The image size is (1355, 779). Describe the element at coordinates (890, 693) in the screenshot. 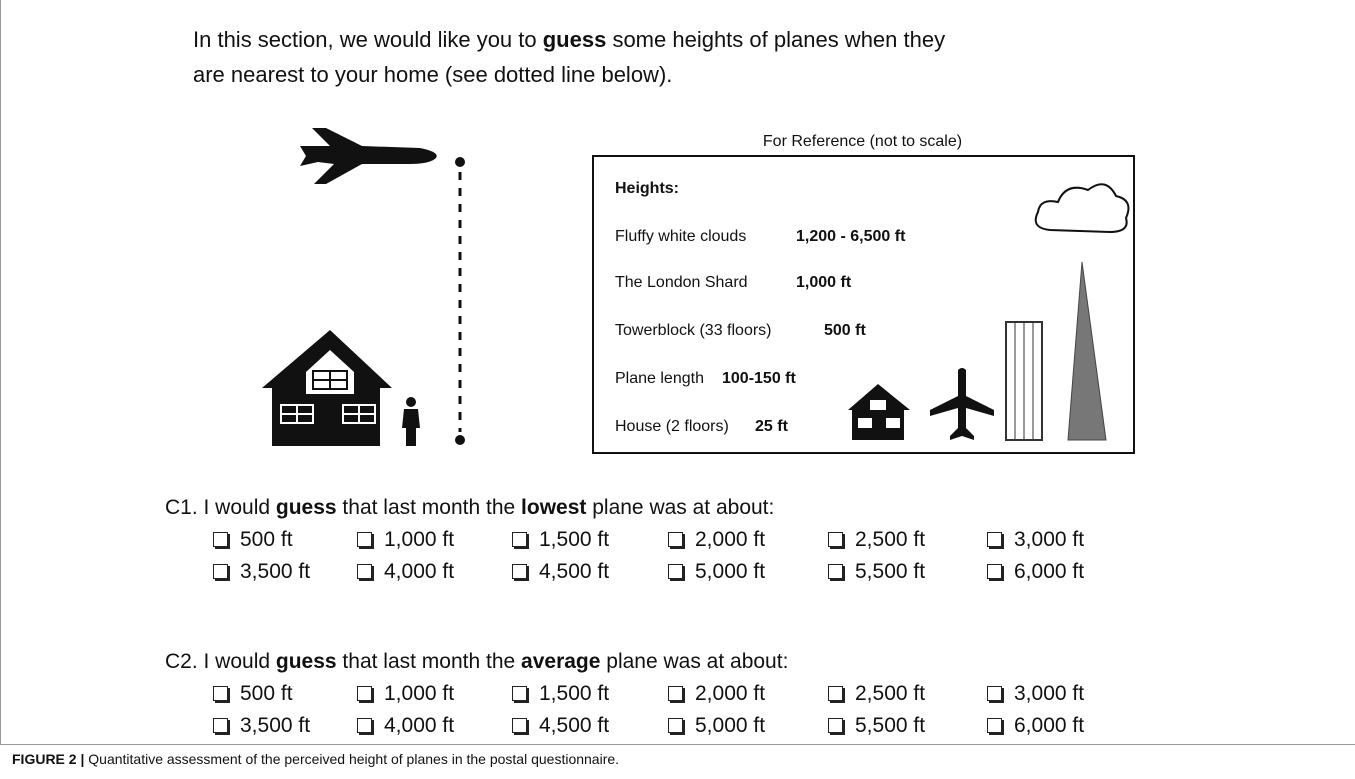

I see `option-label: 2,500 ft` at that location.